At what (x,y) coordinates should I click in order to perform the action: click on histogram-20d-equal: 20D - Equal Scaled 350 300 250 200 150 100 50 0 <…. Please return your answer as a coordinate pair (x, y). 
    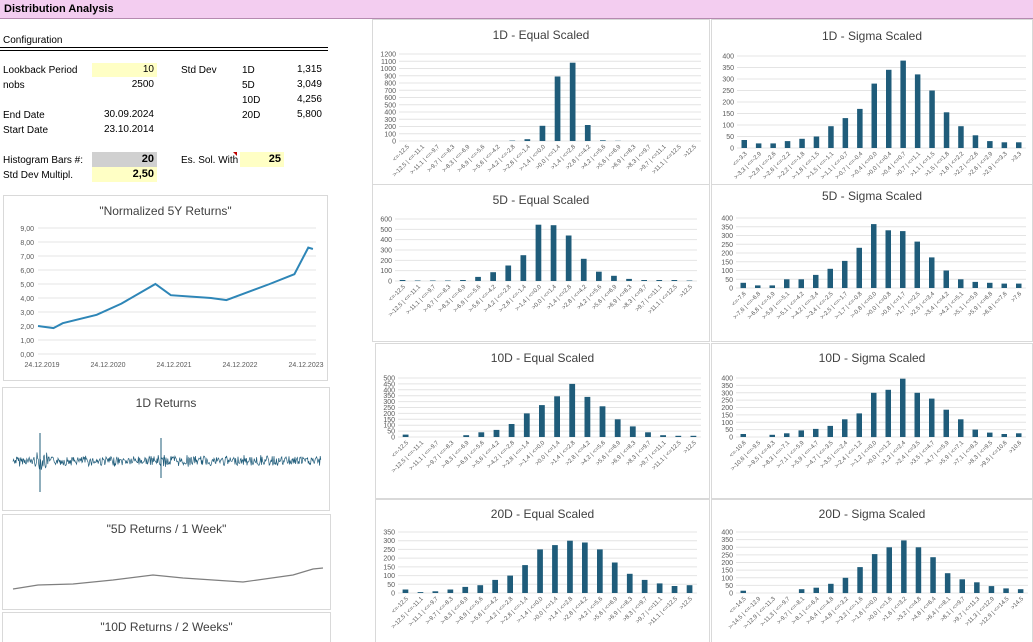
    Looking at the image, I should click on (542, 570).